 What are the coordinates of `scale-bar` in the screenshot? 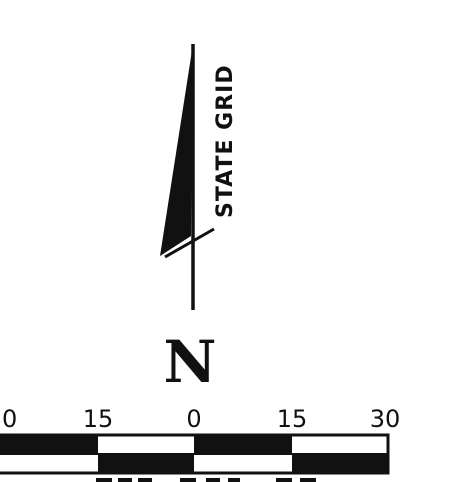 It's located at (195, 454).